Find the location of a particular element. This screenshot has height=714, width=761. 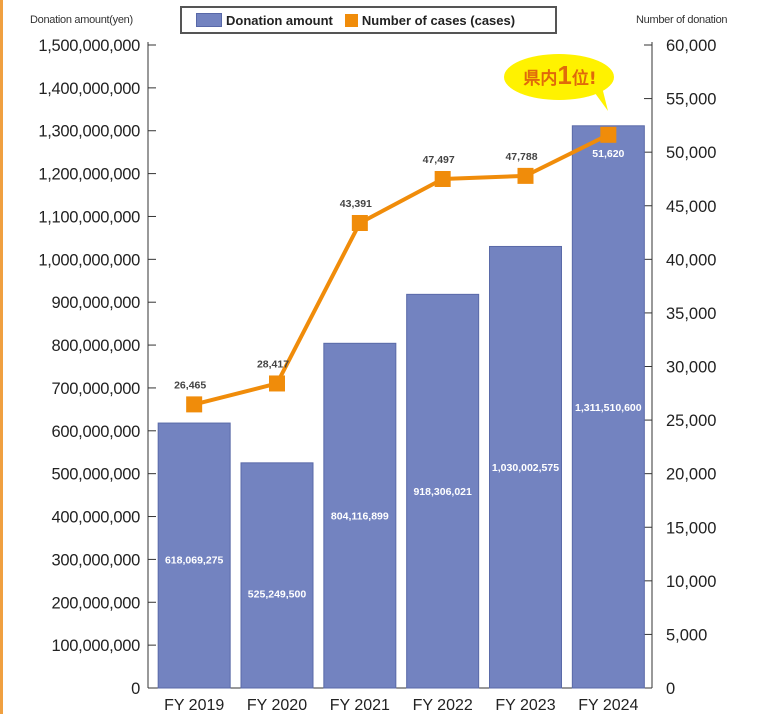

right-axis-tick-label: 10,000 is located at coordinates (691, 582).